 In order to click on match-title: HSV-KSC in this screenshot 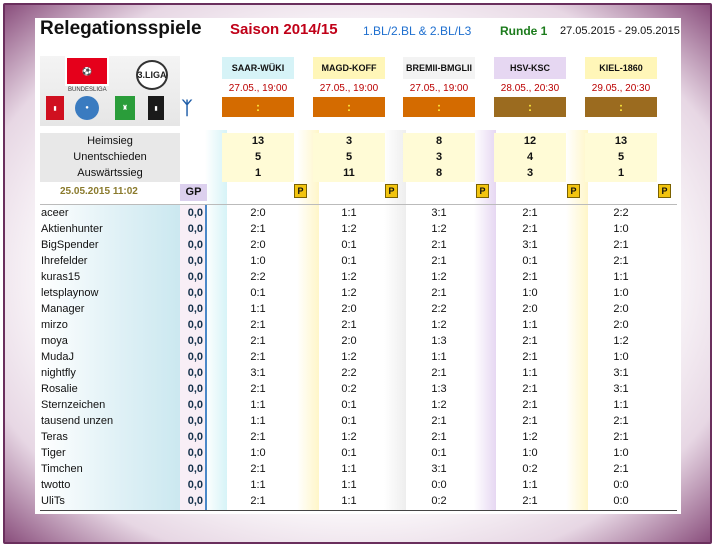, I will do `click(530, 68)`.